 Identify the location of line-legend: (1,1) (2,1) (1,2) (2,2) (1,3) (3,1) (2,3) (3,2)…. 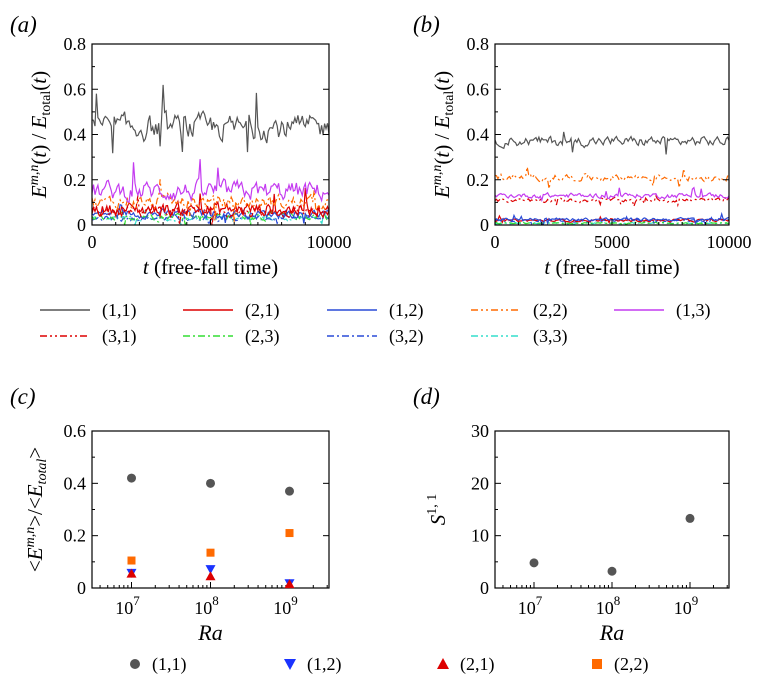
(375, 323).